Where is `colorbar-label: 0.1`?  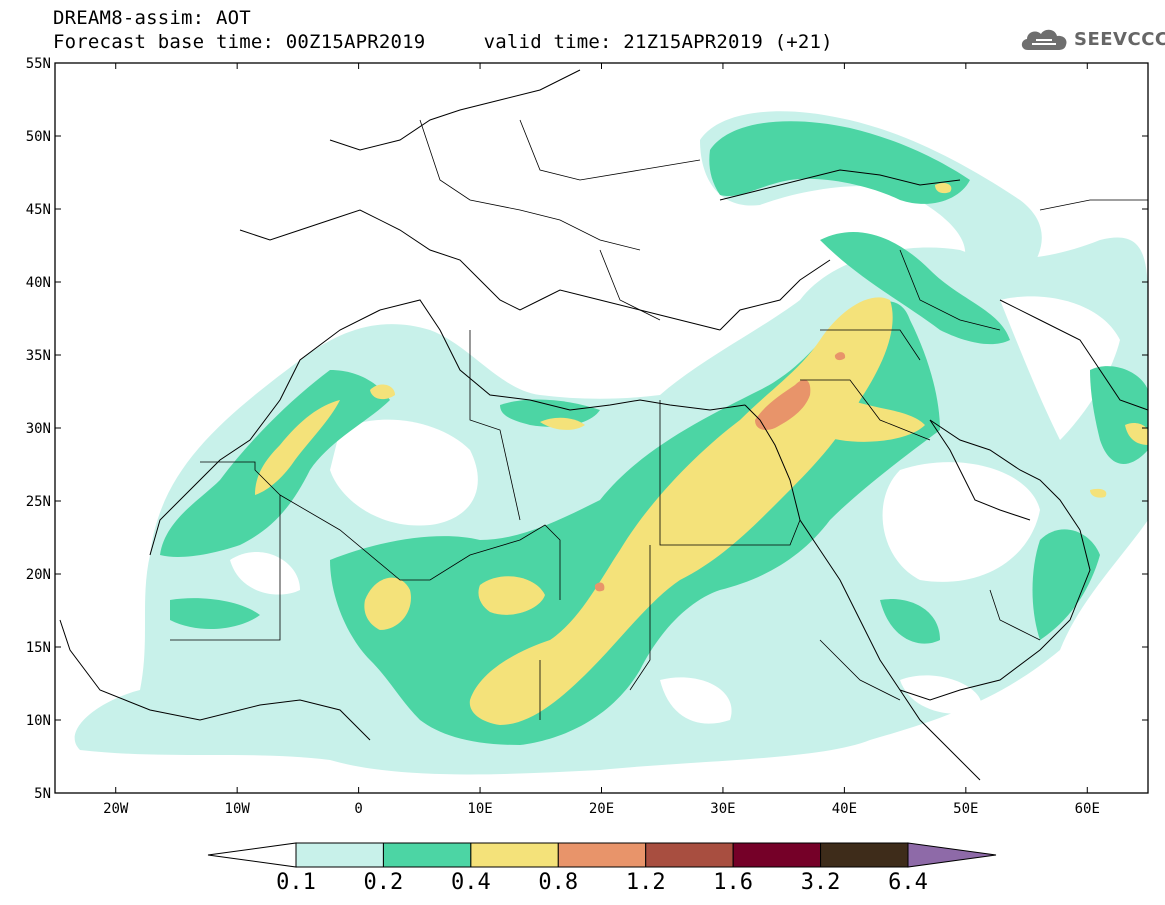
colorbar-label: 0.1 is located at coordinates (296, 882).